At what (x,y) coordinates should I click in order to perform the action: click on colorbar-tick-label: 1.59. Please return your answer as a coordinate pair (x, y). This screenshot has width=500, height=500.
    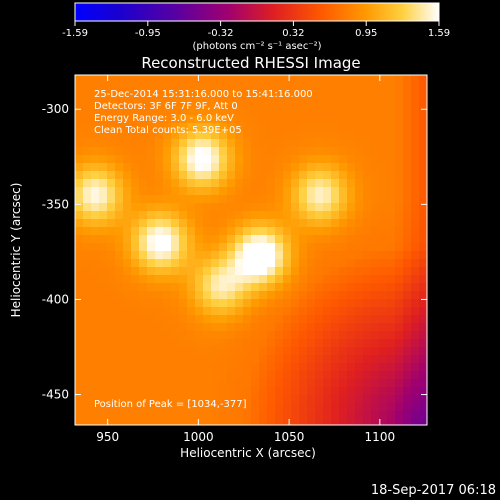
    Looking at the image, I should click on (439, 33).